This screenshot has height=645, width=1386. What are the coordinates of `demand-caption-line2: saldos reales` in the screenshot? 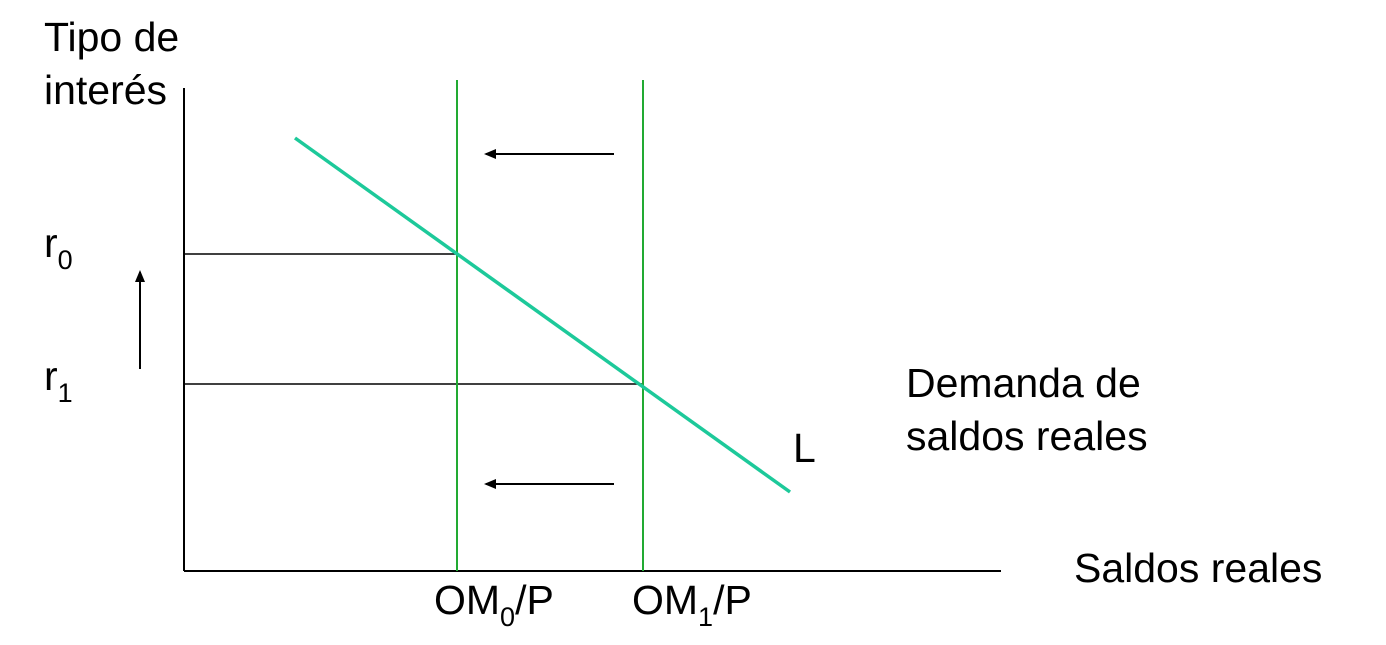 It's located at (1027, 436).